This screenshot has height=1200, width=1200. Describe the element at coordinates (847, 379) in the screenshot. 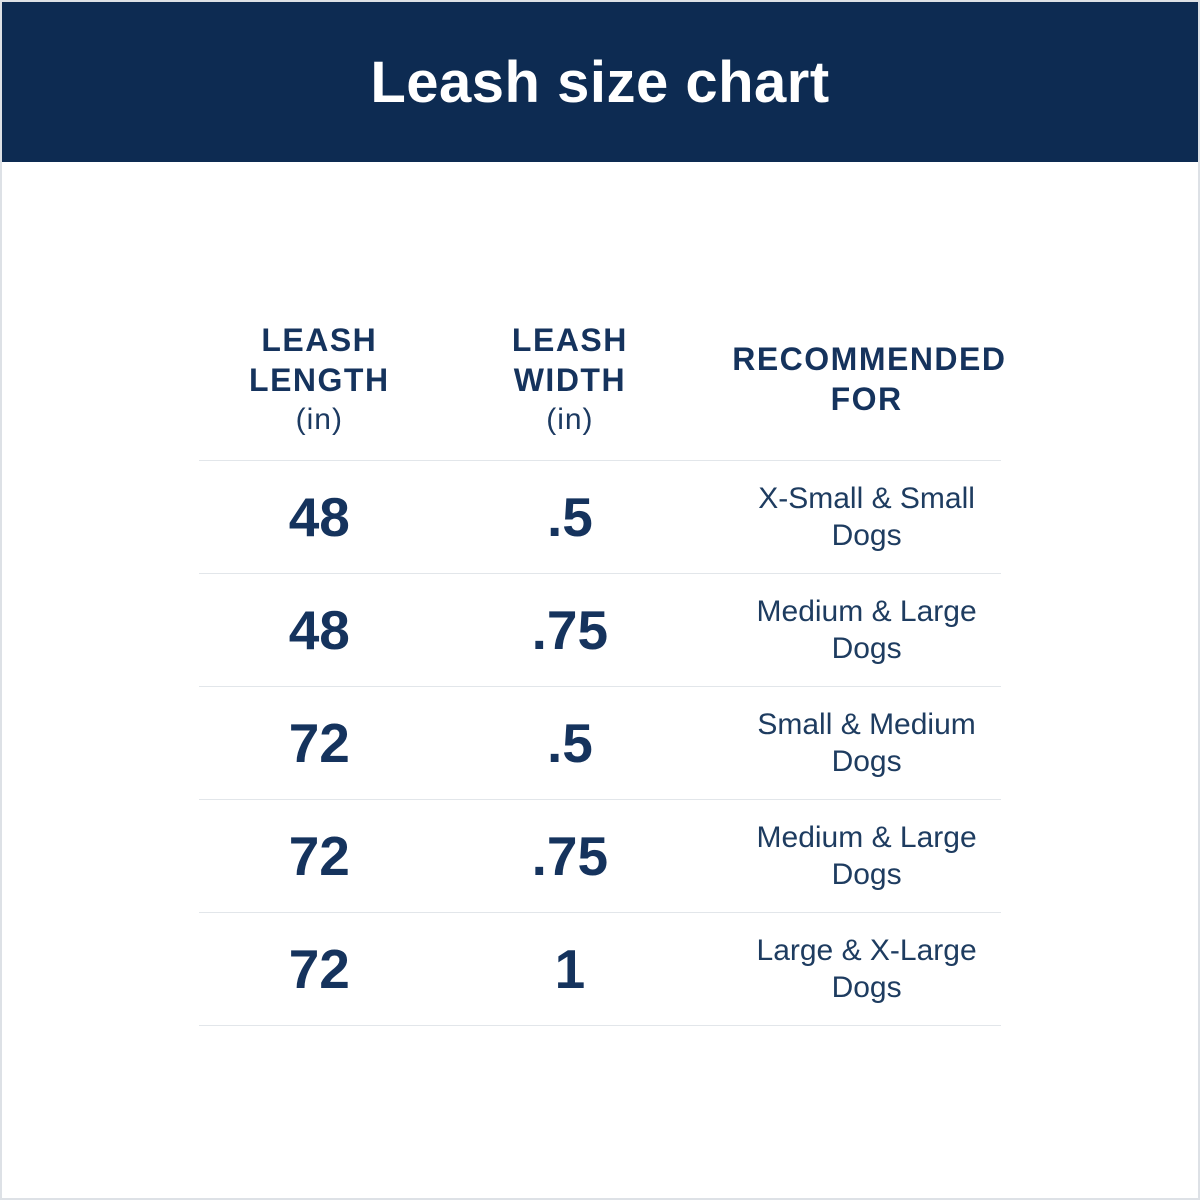

I see `column-header-recommended-for: RECOMMENDED FOR` at that location.